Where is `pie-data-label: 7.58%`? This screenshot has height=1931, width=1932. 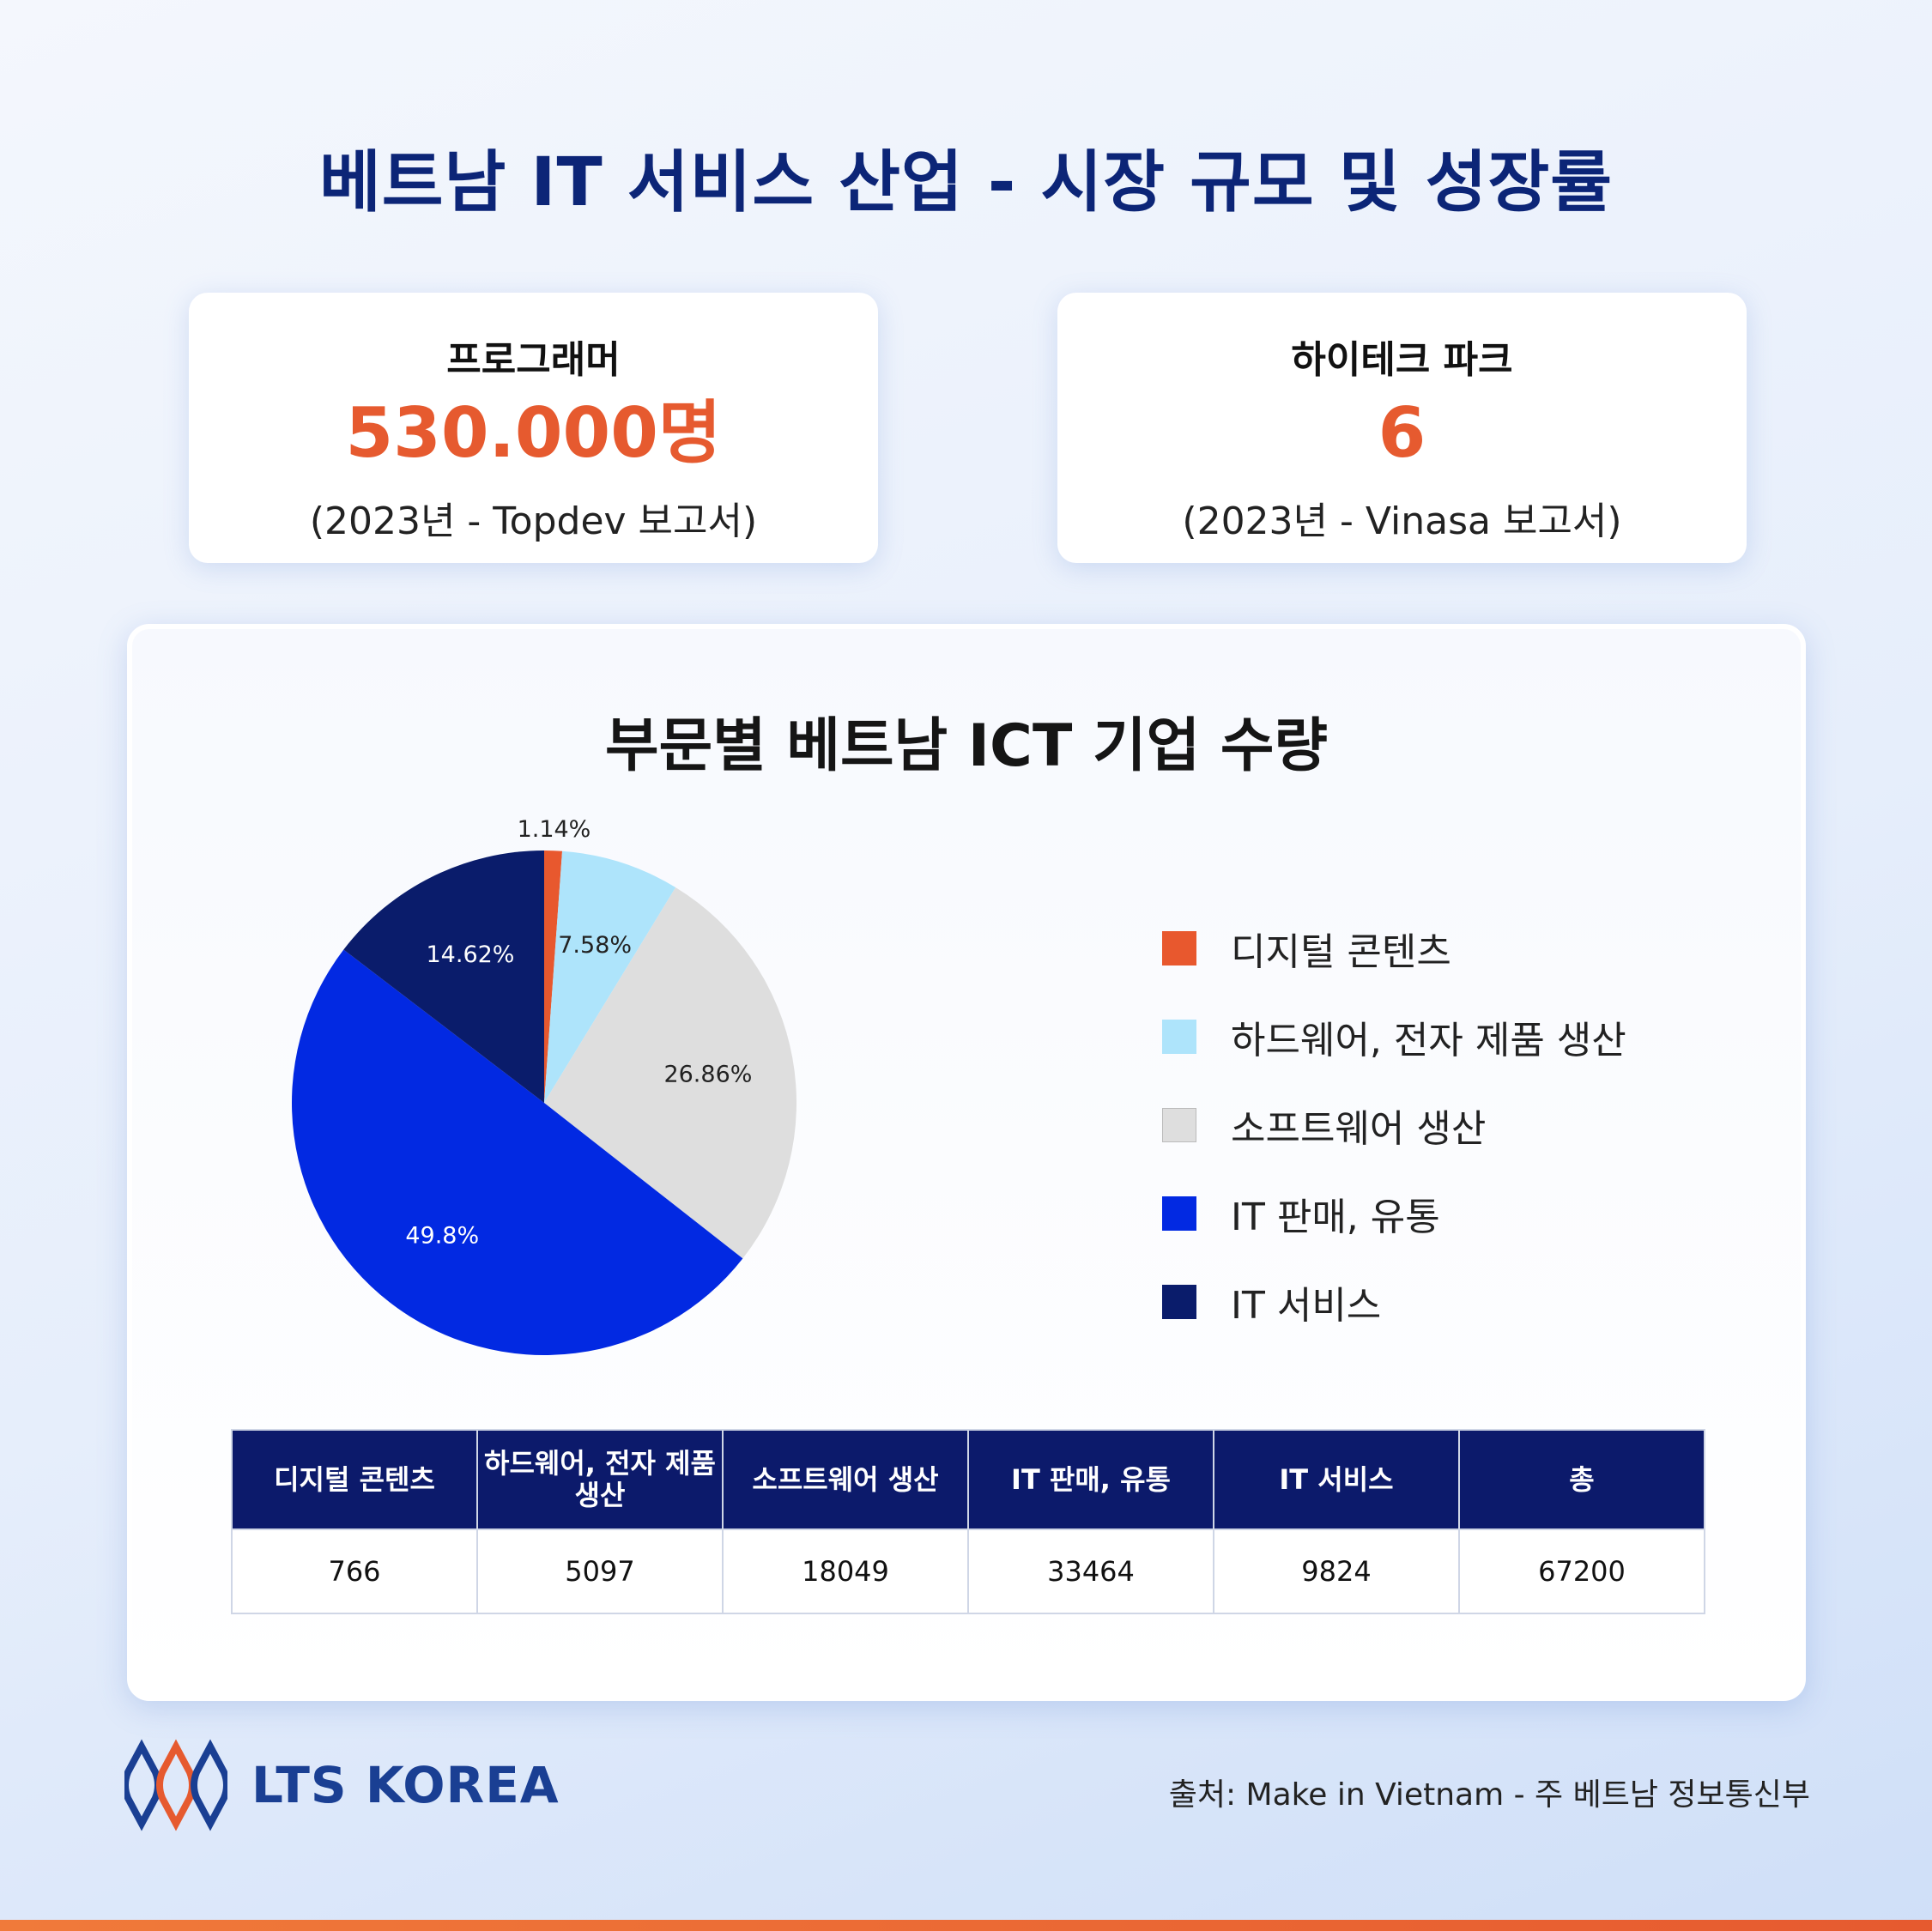 pie-data-label: 7.58% is located at coordinates (595, 945).